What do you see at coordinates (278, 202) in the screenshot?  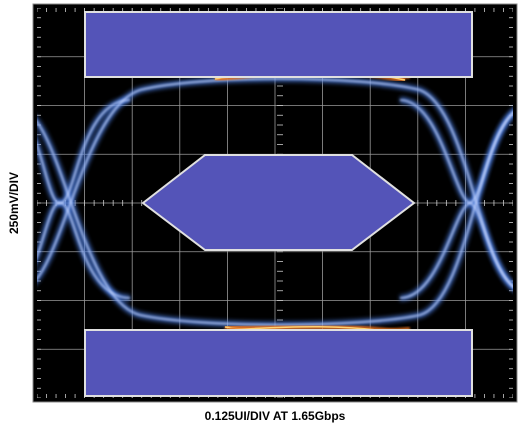 I see `mask-center` at bounding box center [278, 202].